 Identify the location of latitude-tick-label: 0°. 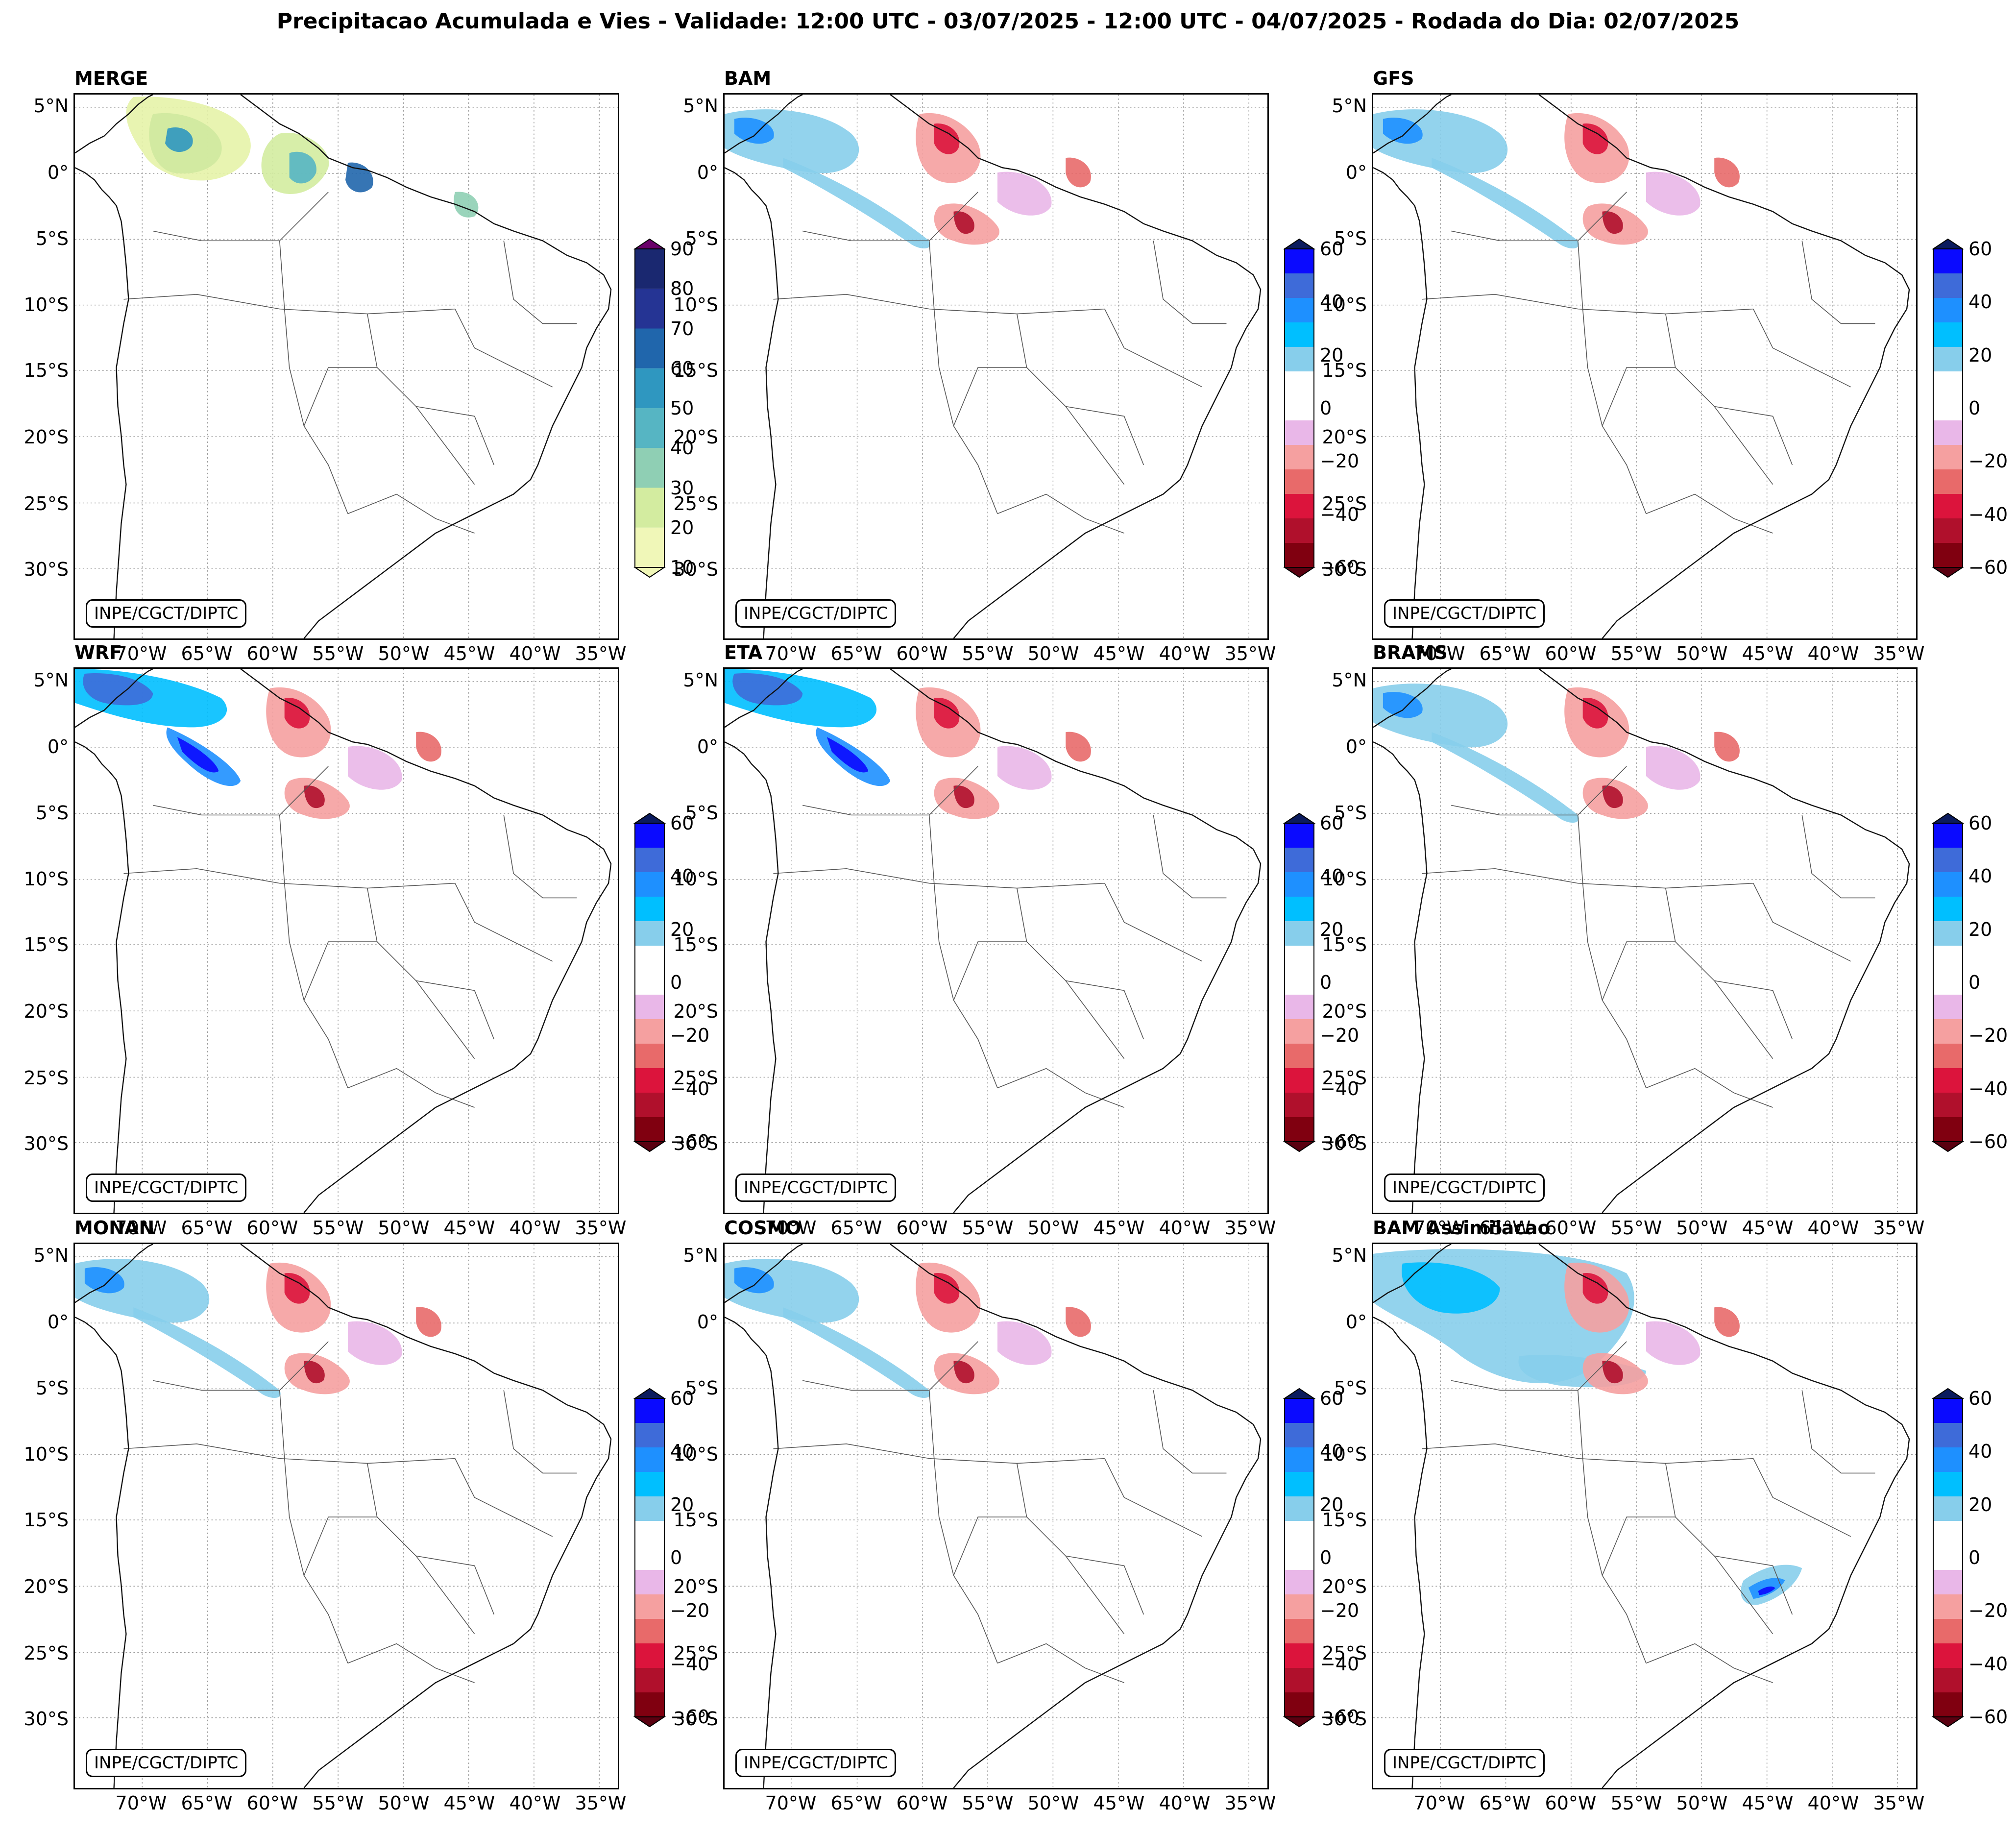
(58, 1322).